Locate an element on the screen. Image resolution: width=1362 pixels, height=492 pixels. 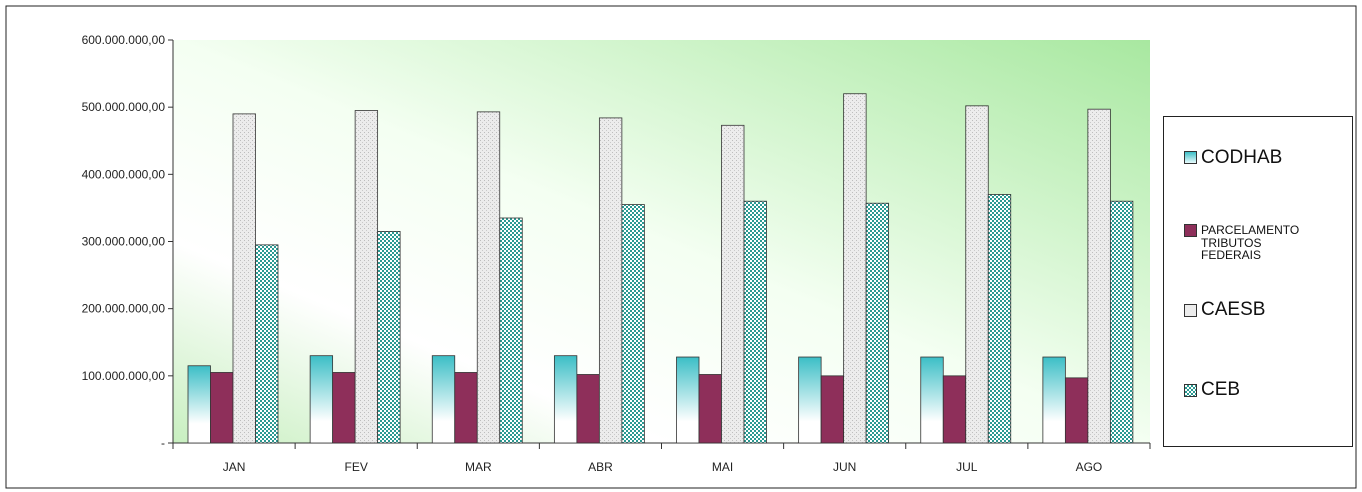
x-tick-label: ABR is located at coordinates (600, 467).